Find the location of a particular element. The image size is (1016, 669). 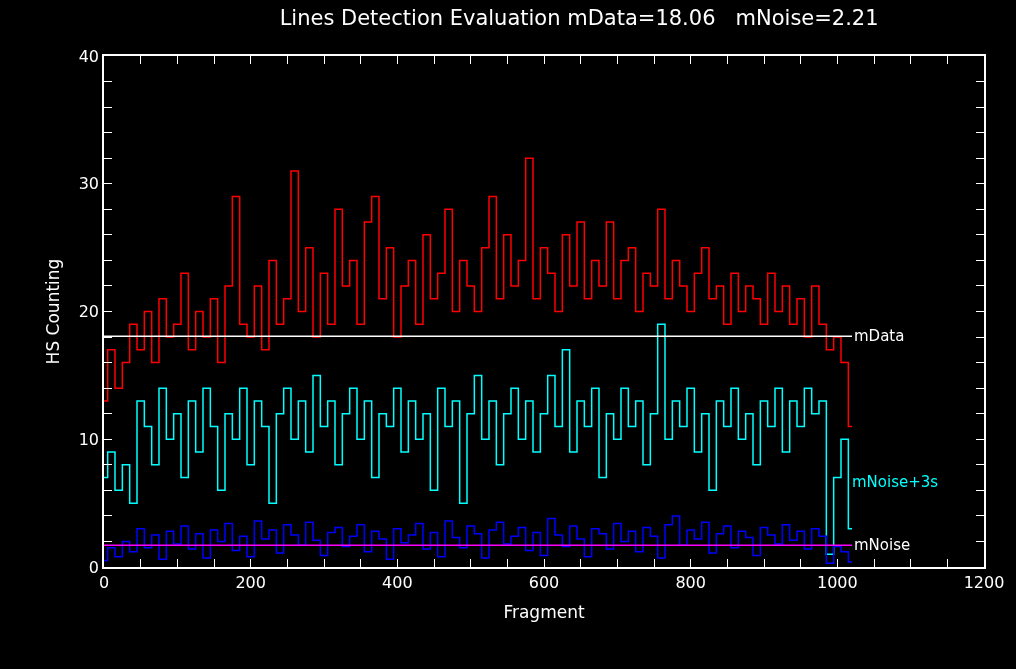

x-tick-label: 800 is located at coordinates (690, 582).